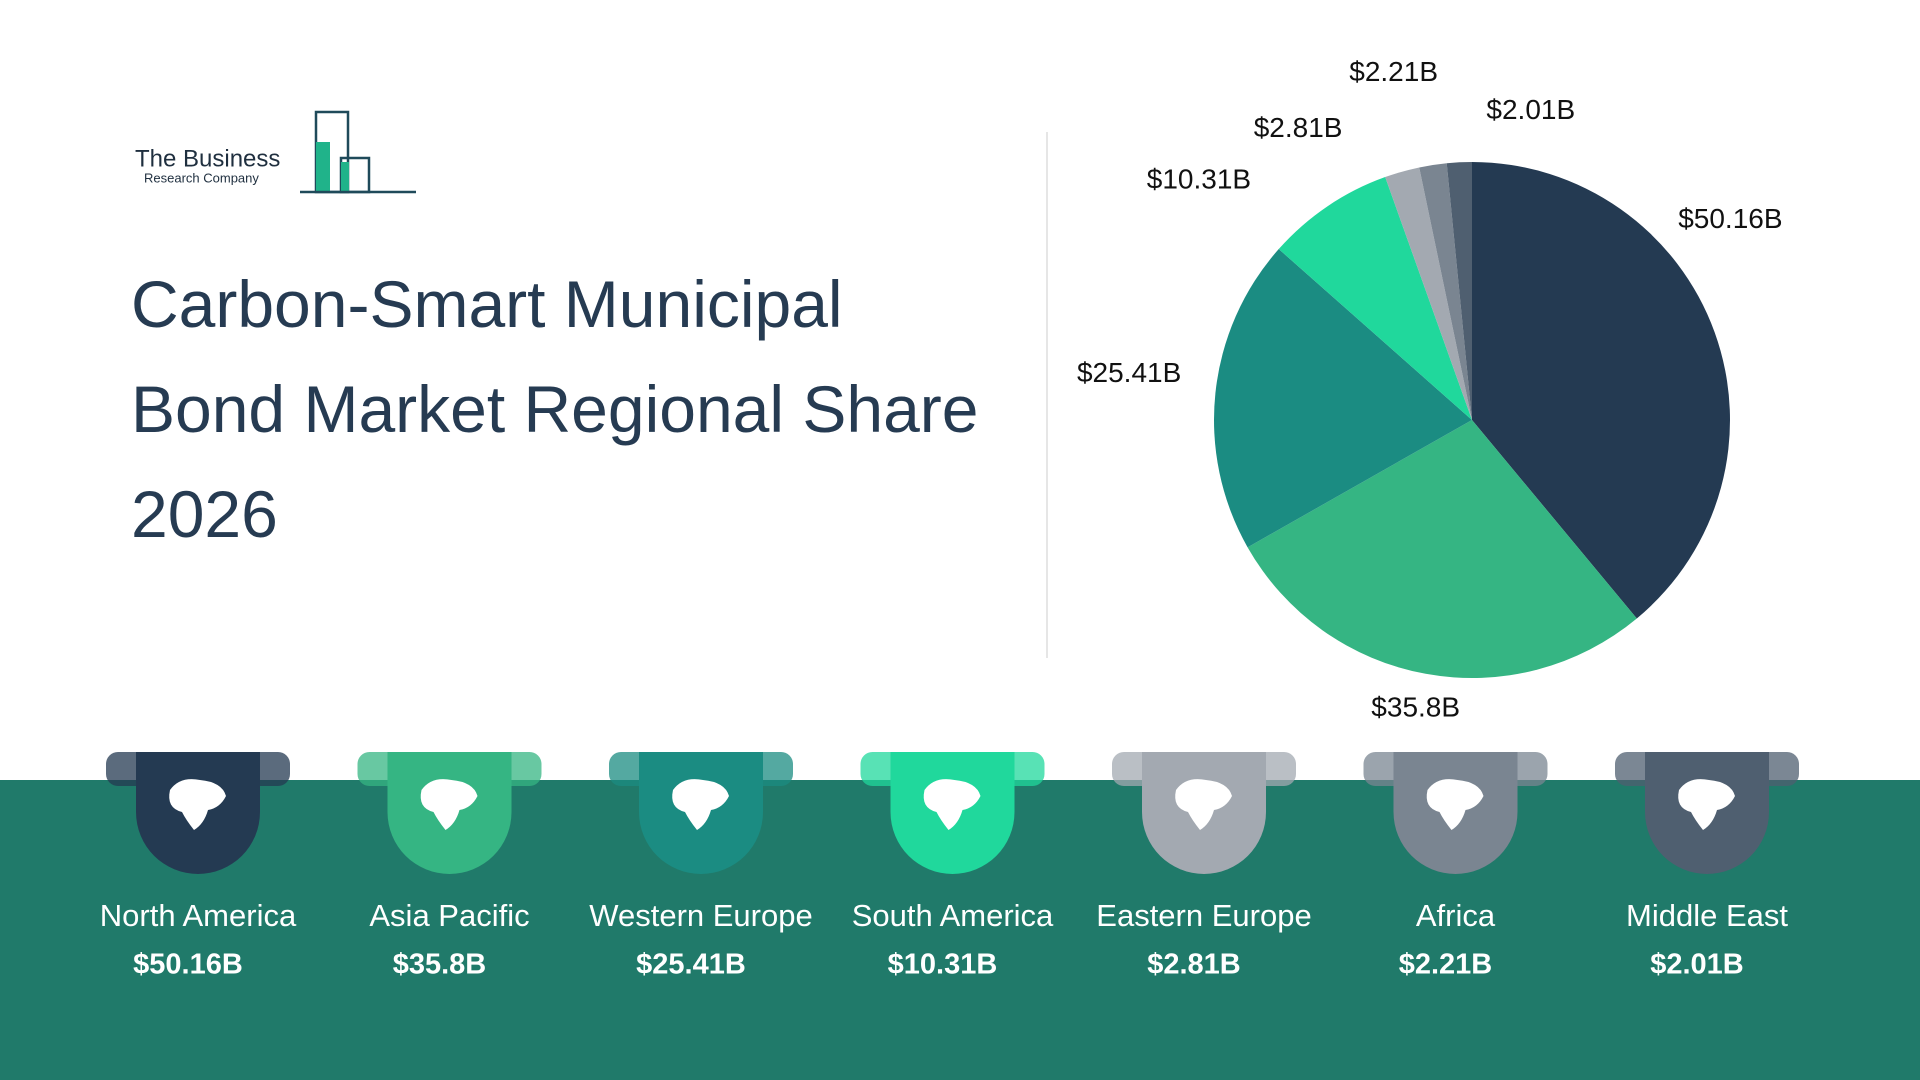  What do you see at coordinates (1707, 915) in the screenshot?
I see `category-label: Middle East` at bounding box center [1707, 915].